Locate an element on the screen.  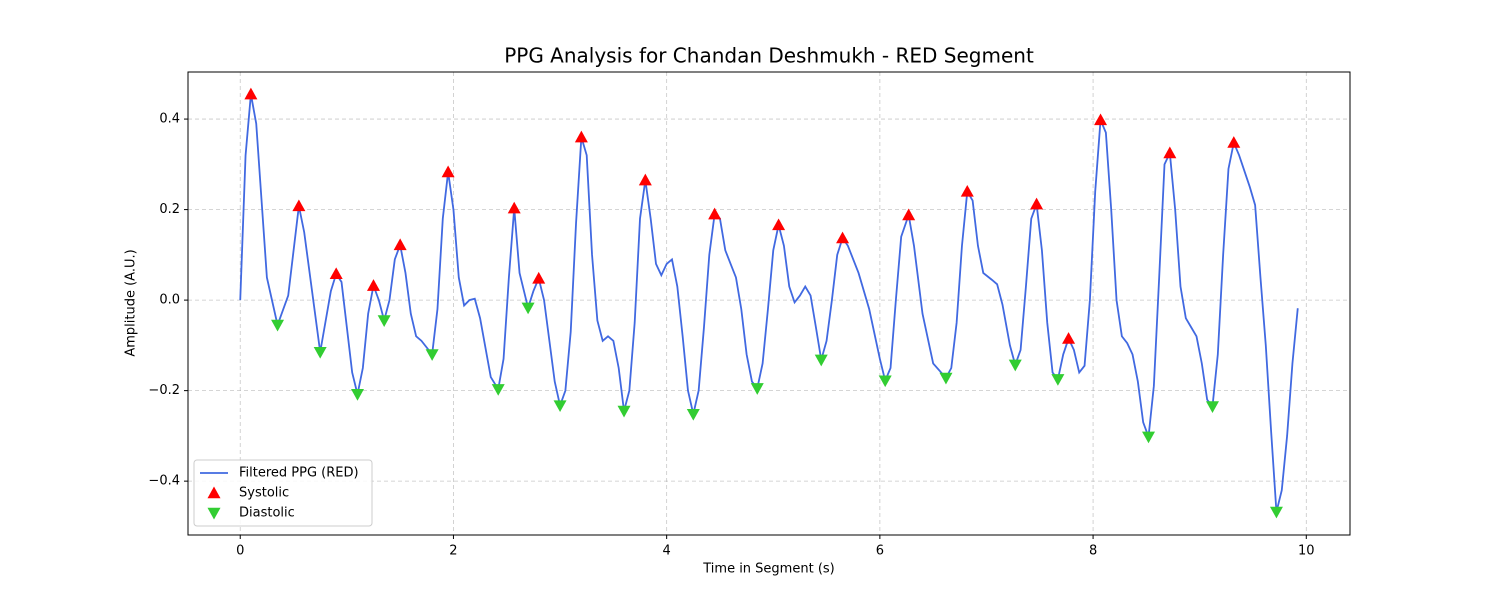
legend-box is located at coordinates (283, 493).